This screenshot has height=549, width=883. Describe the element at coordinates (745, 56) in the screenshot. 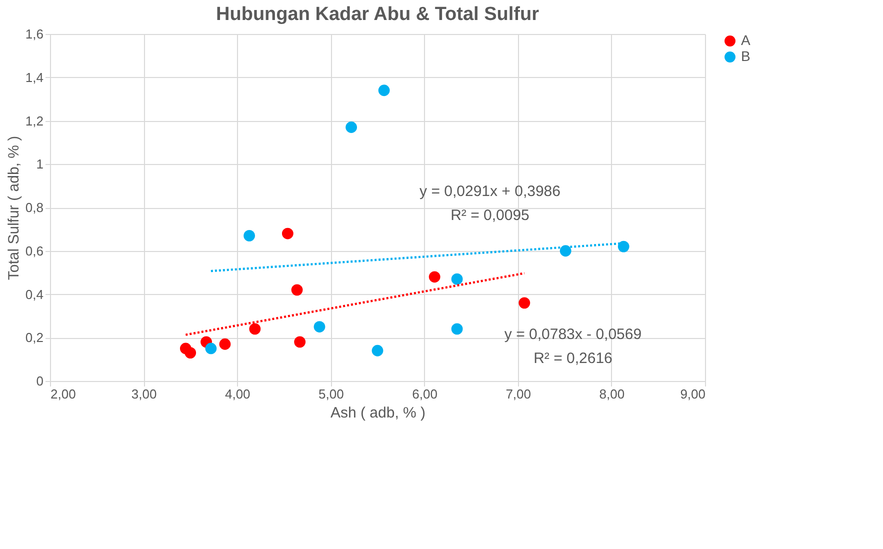

I see `legend-label: B` at that location.